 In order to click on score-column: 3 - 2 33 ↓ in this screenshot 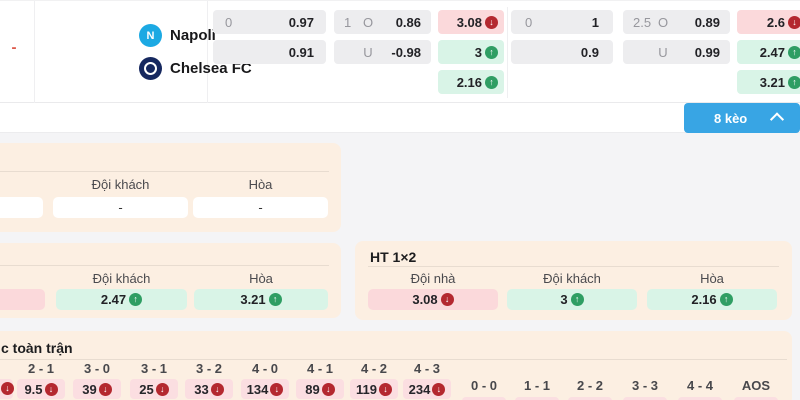, I will do `click(209, 380)`.